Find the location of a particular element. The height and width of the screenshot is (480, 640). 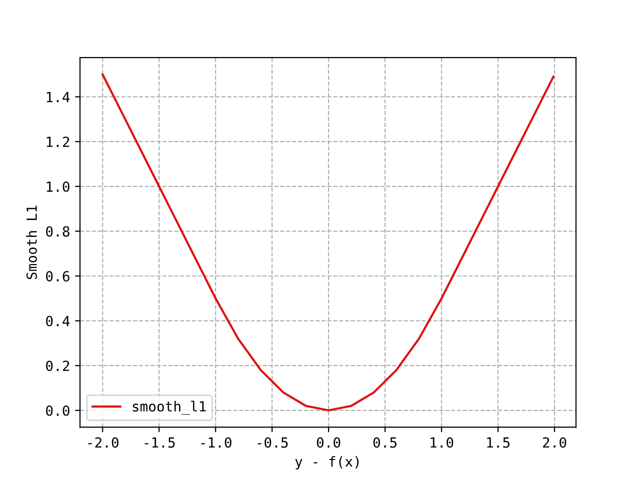

x-tick-label: -1.0 is located at coordinates (216, 442).